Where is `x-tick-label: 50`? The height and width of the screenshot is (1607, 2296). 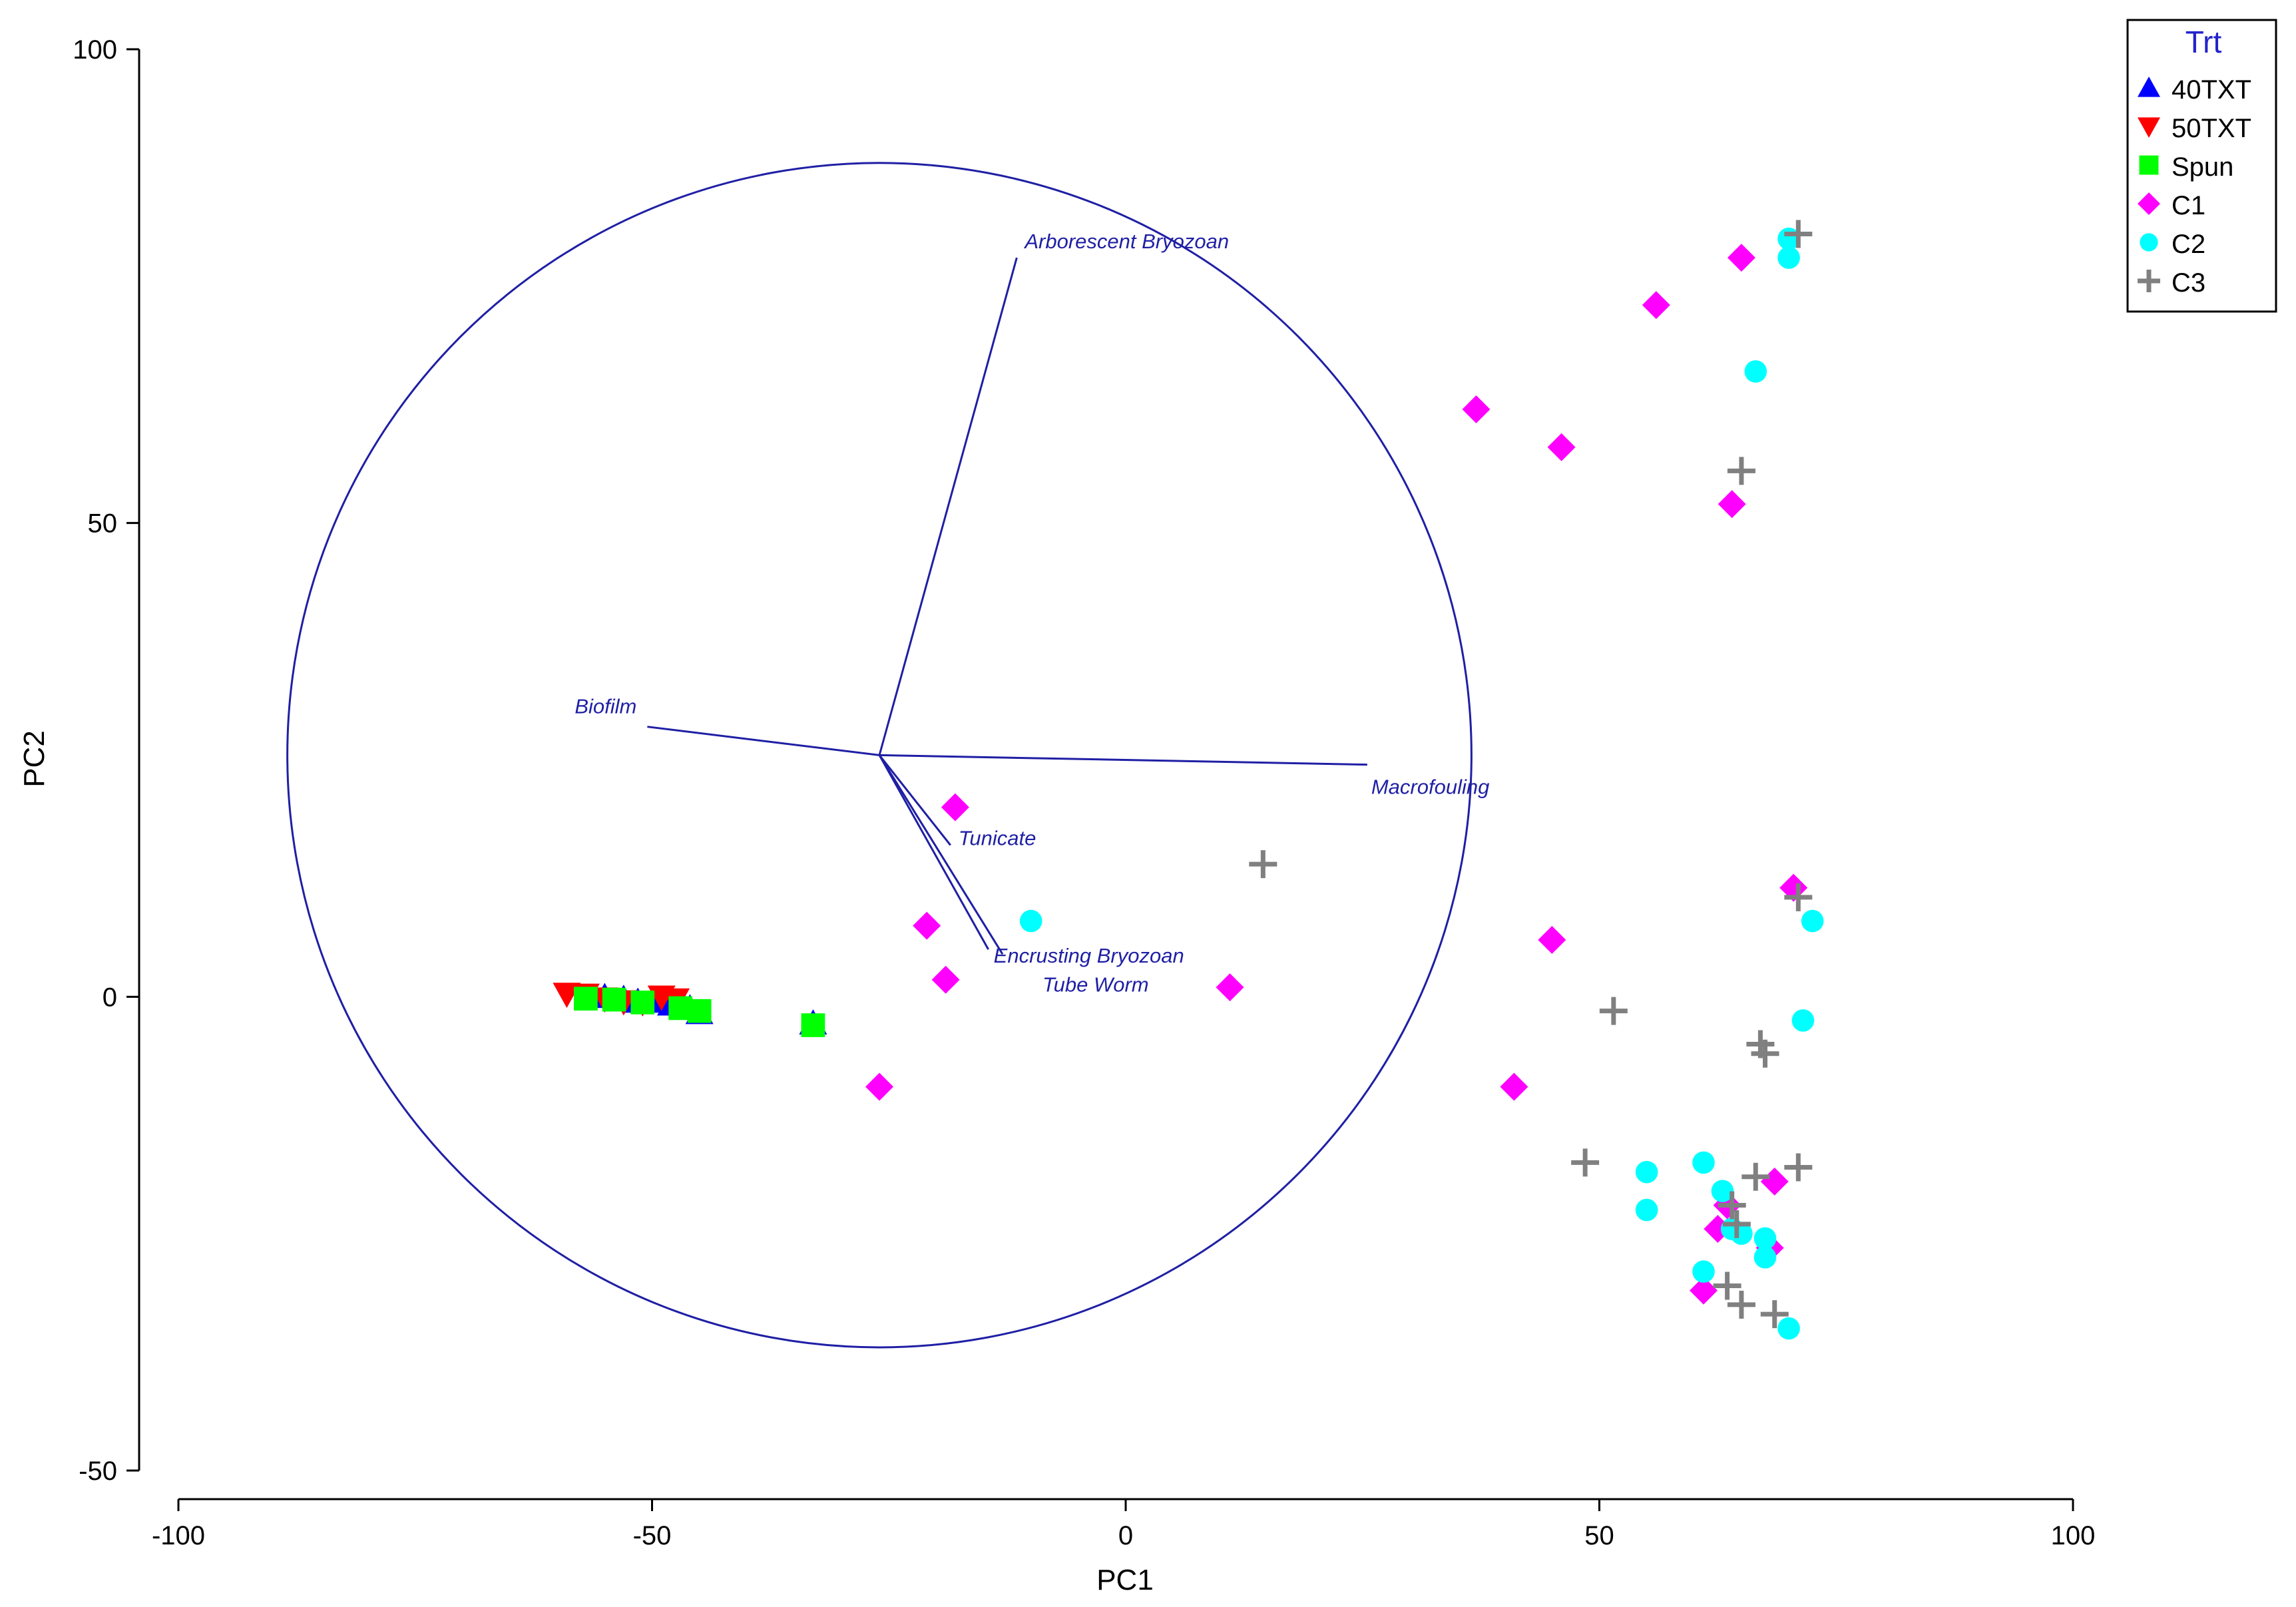
x-tick-label: 50 is located at coordinates (1599, 1536).